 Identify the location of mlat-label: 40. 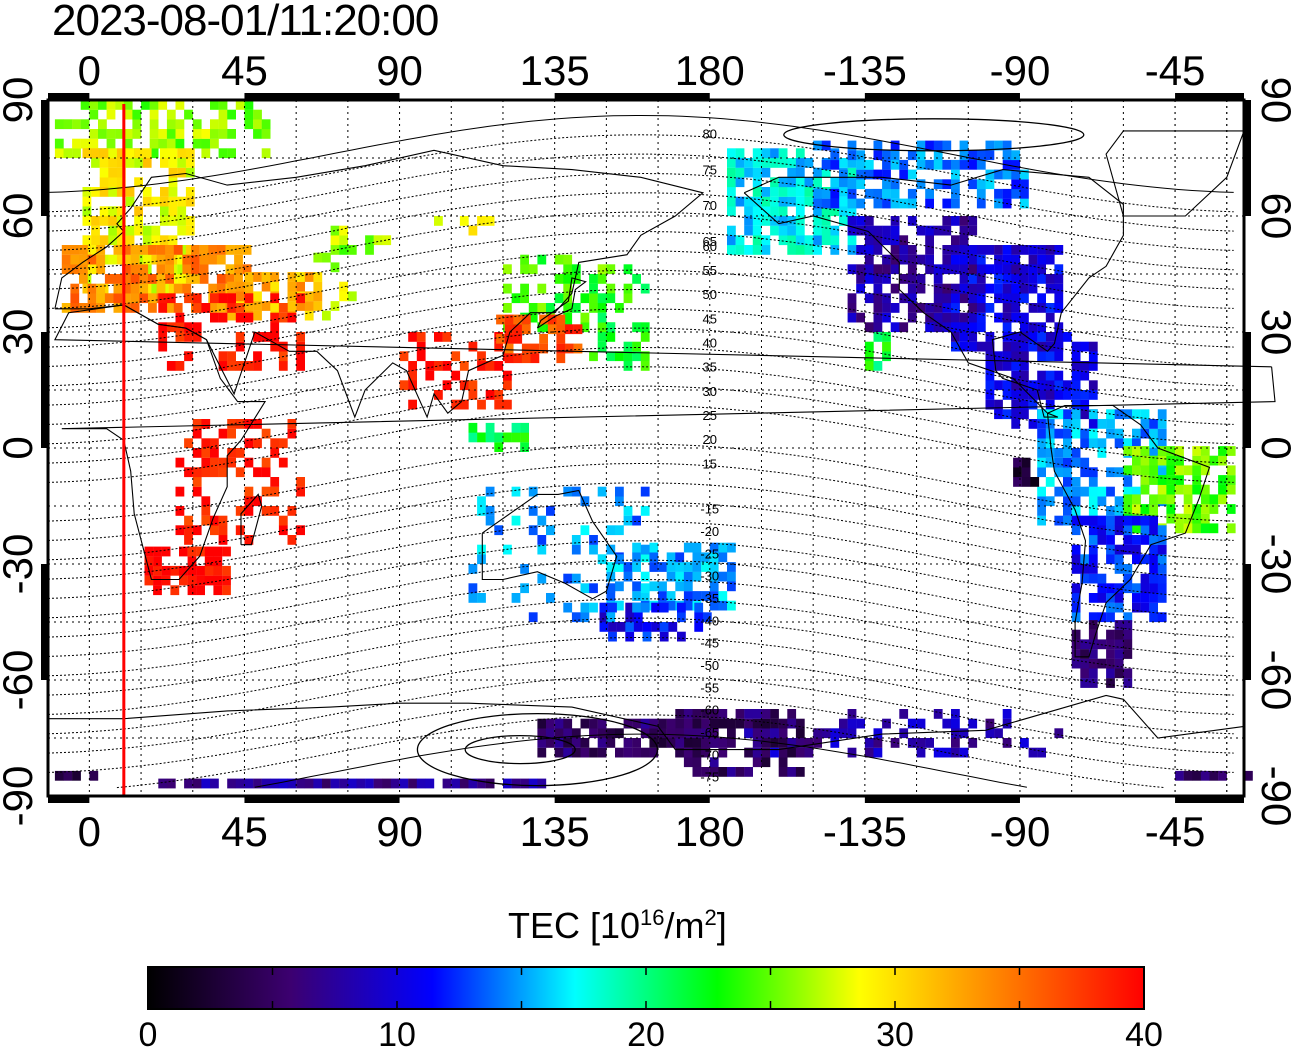
(710, 342).